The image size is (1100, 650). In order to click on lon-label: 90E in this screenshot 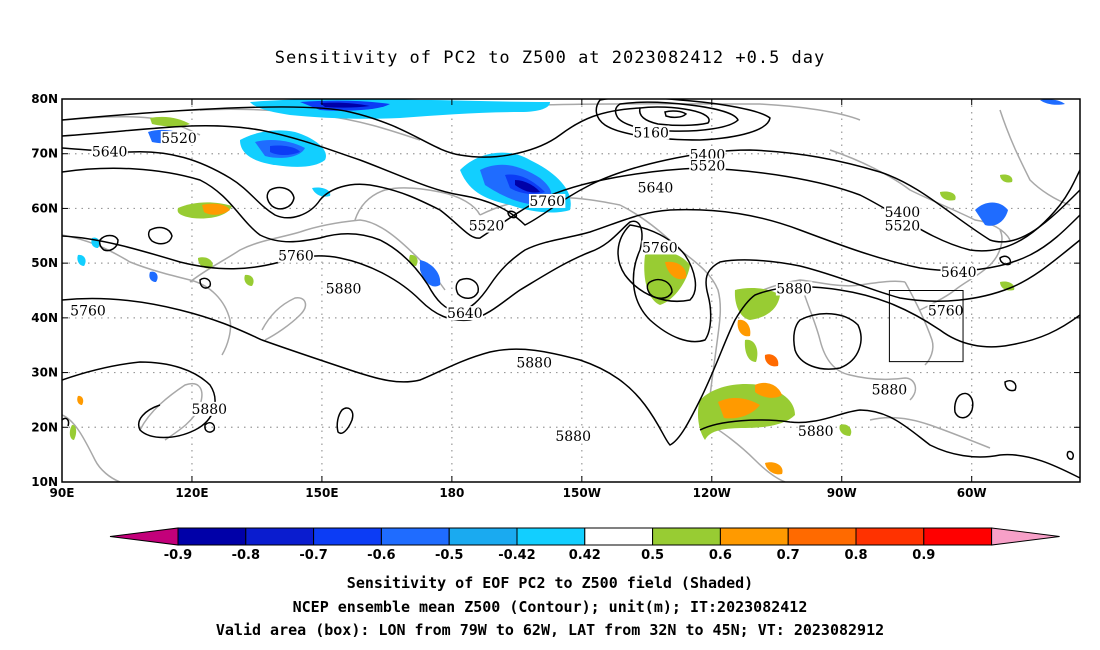, I will do `click(62, 493)`.